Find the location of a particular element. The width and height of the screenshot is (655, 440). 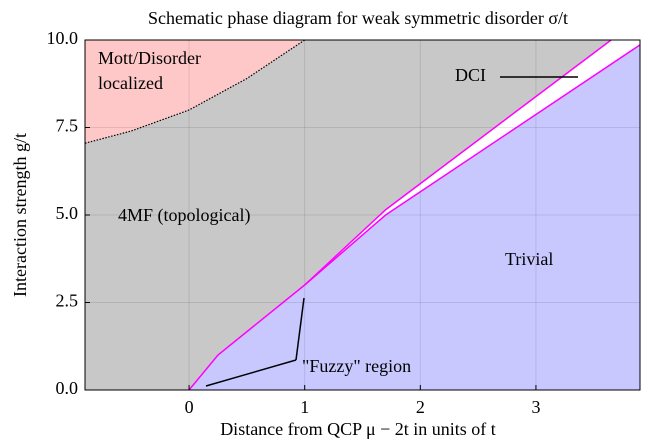

x-tick-label: 3 is located at coordinates (535, 407).